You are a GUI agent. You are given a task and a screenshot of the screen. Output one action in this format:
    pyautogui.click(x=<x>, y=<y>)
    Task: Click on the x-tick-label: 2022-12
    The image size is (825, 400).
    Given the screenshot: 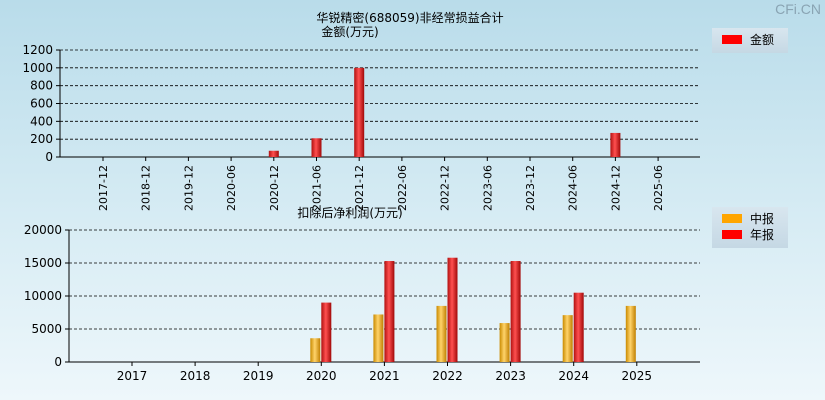 What is the action you would take?
    pyautogui.click(x=445, y=188)
    